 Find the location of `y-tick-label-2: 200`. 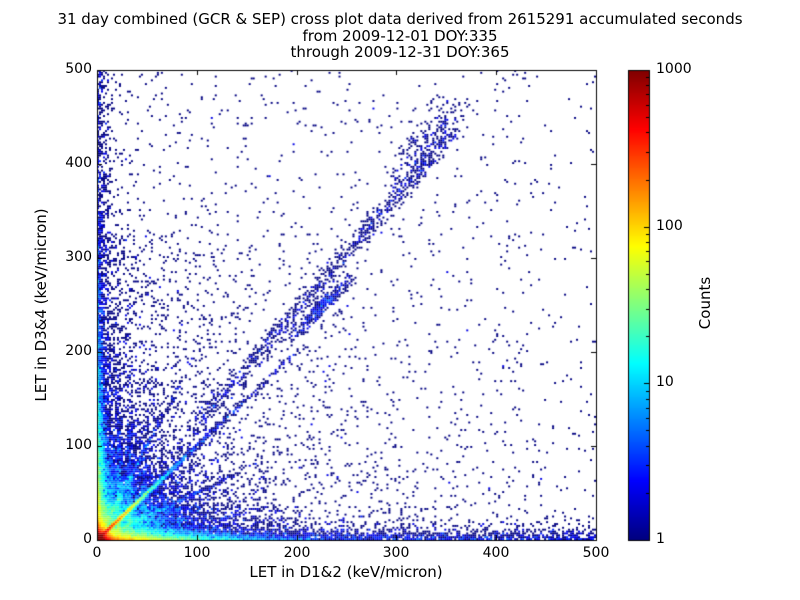

y-tick-label-2: 200 is located at coordinates (78, 351).